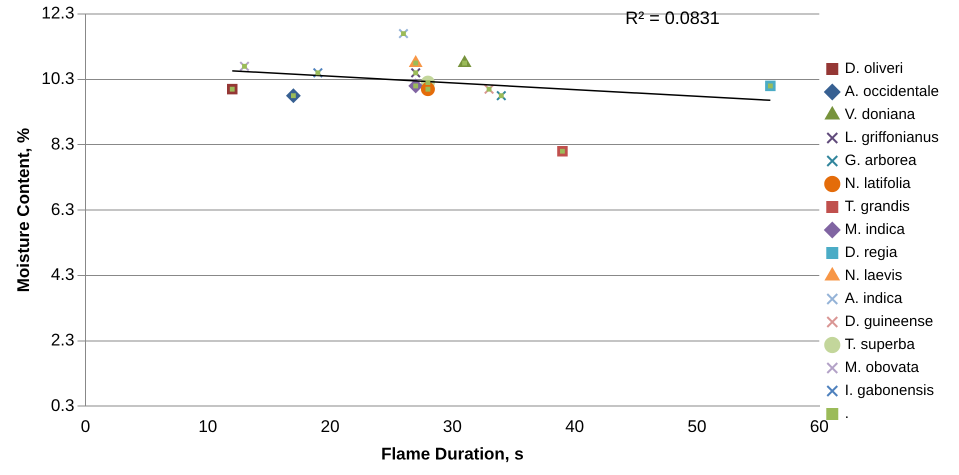  What do you see at coordinates (85, 426) in the screenshot?
I see `x-tick-label: 0` at bounding box center [85, 426].